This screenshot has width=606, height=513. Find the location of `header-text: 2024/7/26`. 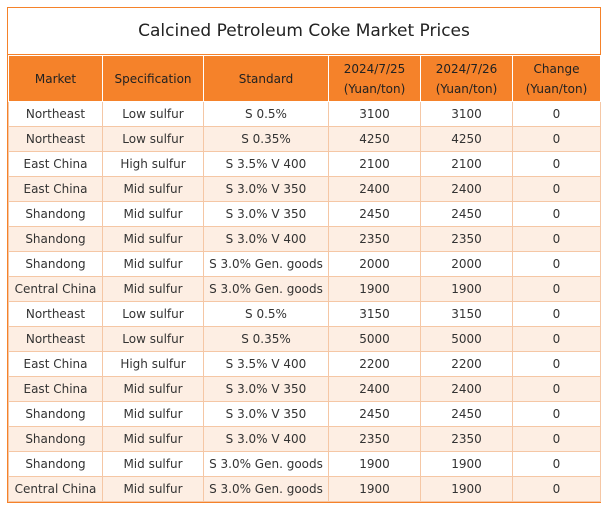

header-text: 2024/7/26 is located at coordinates (466, 68).